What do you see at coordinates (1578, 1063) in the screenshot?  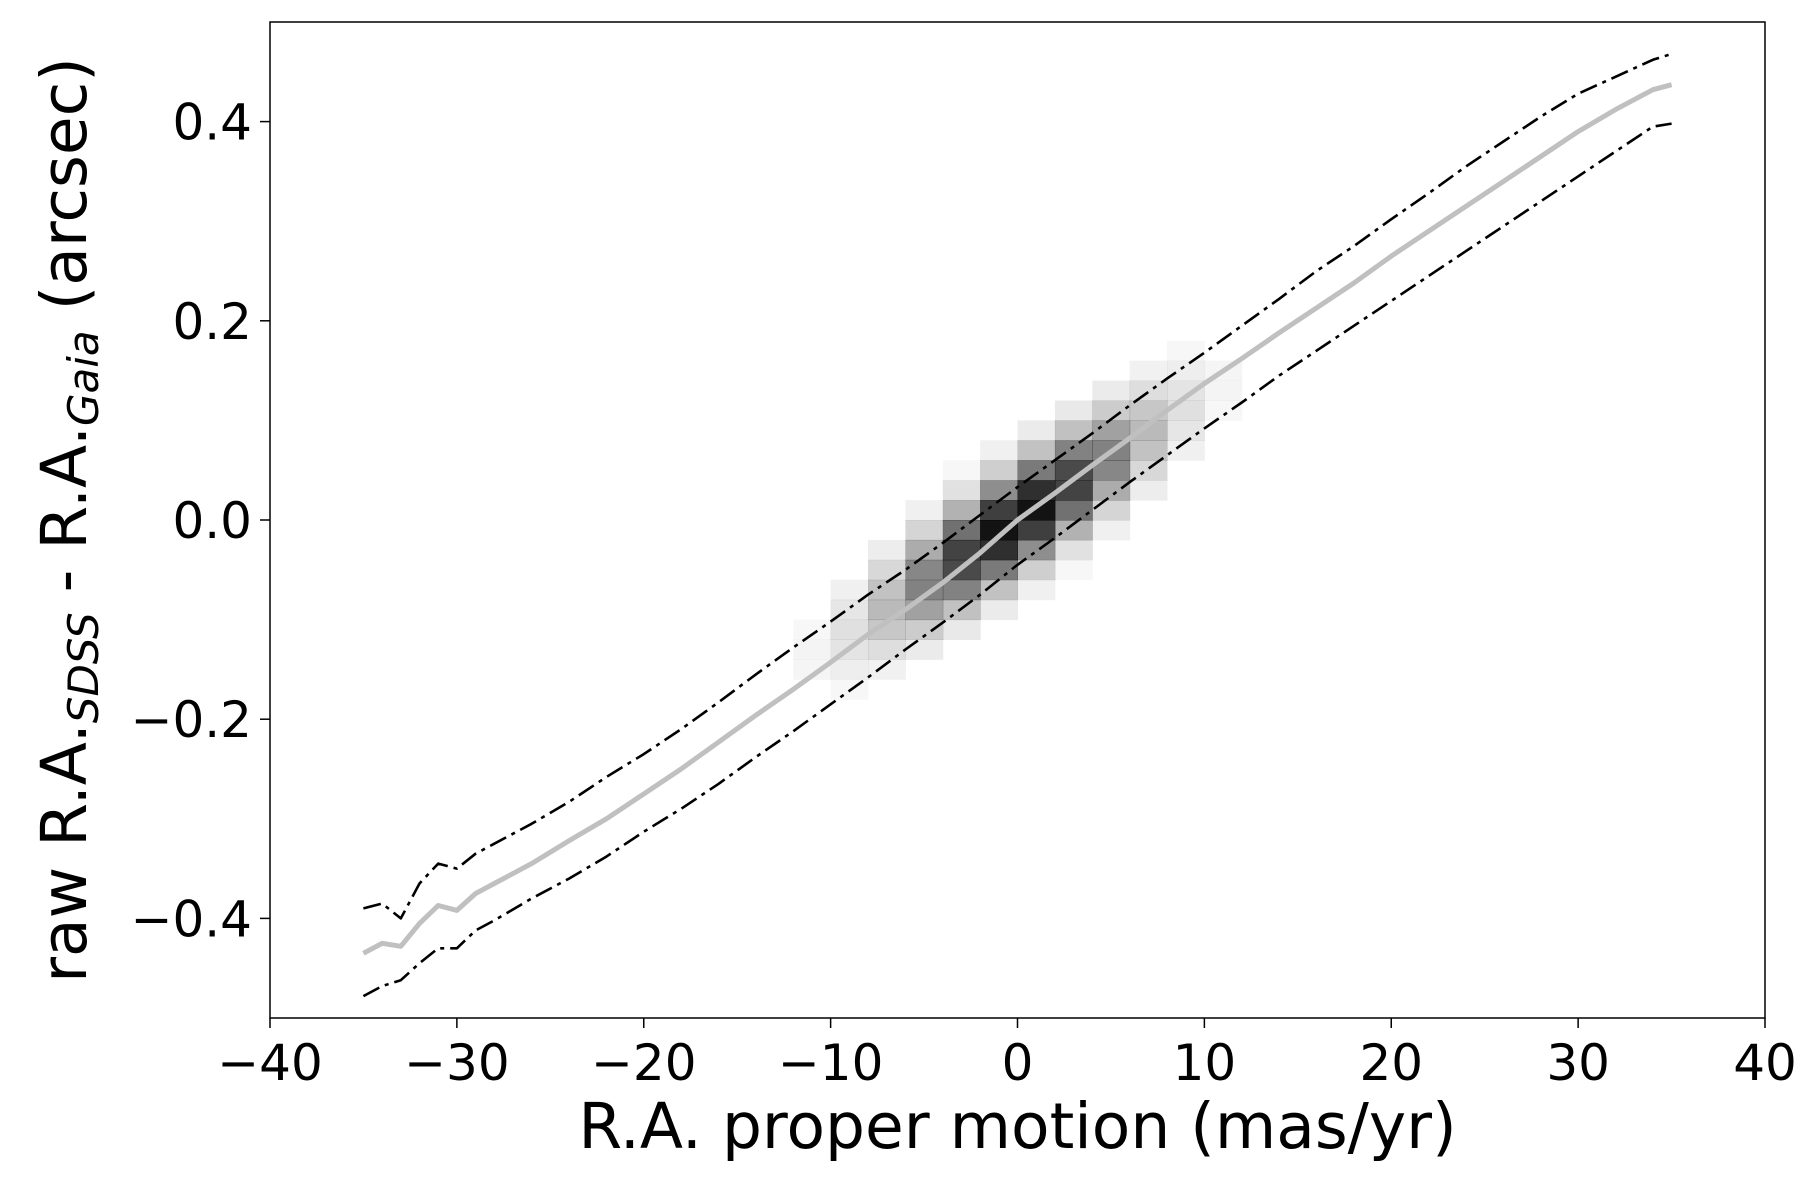 I see `x-tick-label: 30` at bounding box center [1578, 1063].